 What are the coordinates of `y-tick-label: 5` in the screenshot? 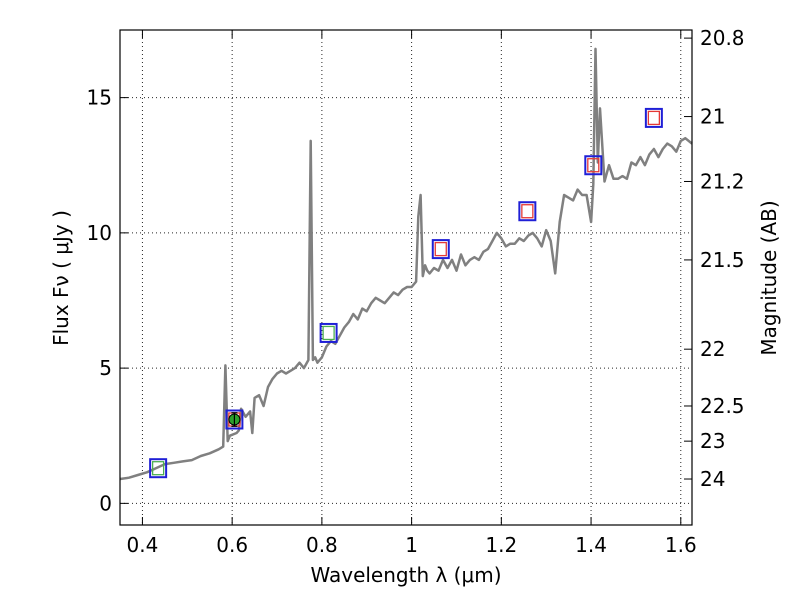 It's located at (105, 368).